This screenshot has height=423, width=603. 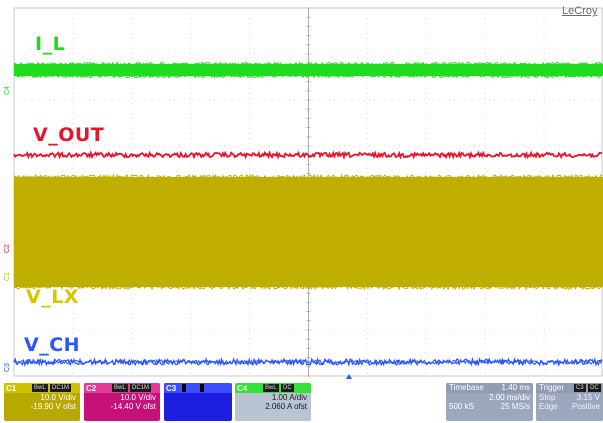 I want to click on trigger-position-marker, so click(x=349, y=376).